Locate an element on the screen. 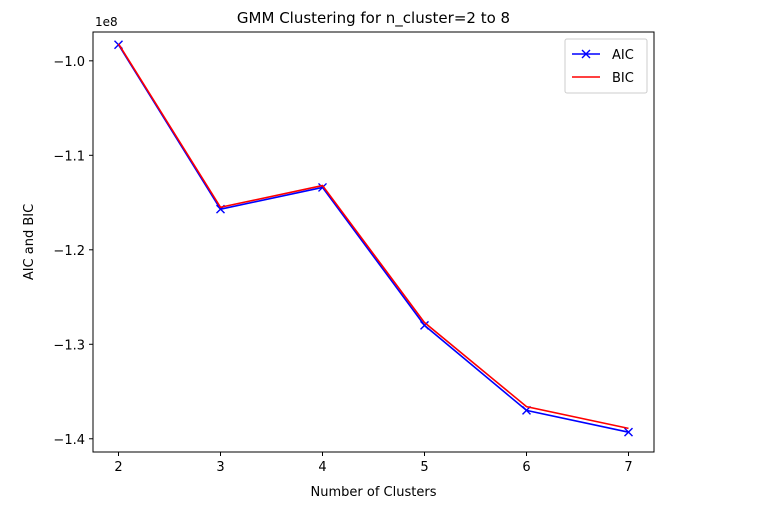 This screenshot has width=777, height=507. y-offset-label: 1e8 is located at coordinates (106, 22).